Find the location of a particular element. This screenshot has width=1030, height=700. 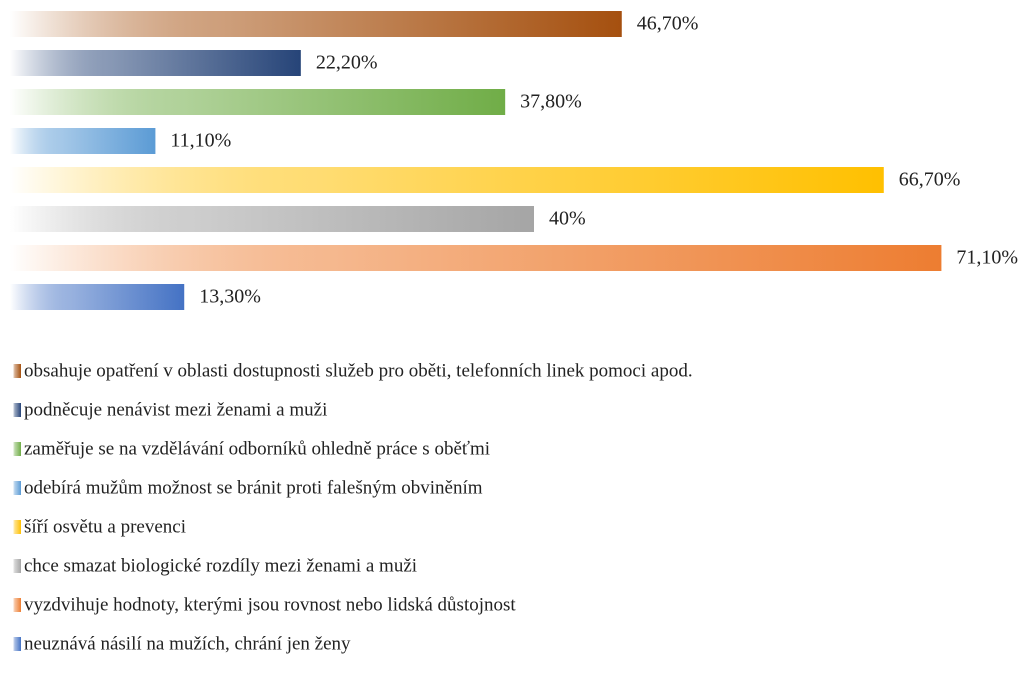

value-label: 13,30% is located at coordinates (230, 297).